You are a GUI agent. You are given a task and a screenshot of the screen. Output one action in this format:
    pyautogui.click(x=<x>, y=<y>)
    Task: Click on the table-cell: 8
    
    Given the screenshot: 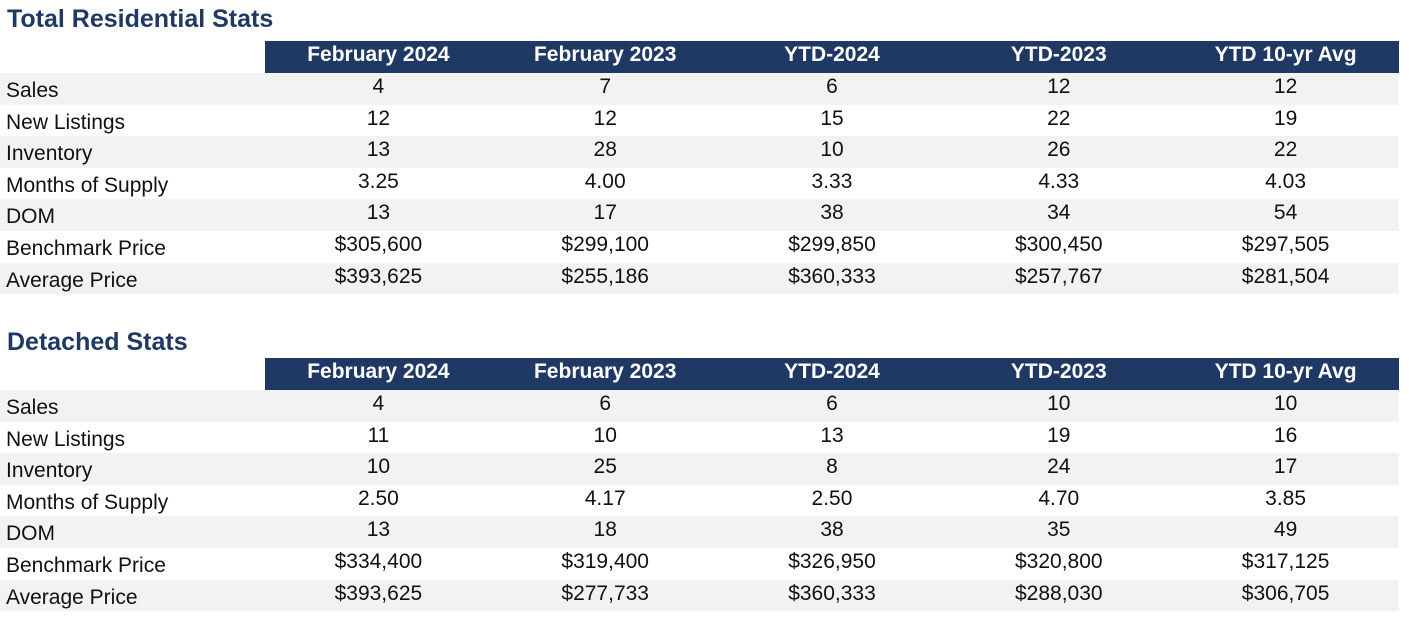 What is the action you would take?
    pyautogui.click(x=832, y=467)
    